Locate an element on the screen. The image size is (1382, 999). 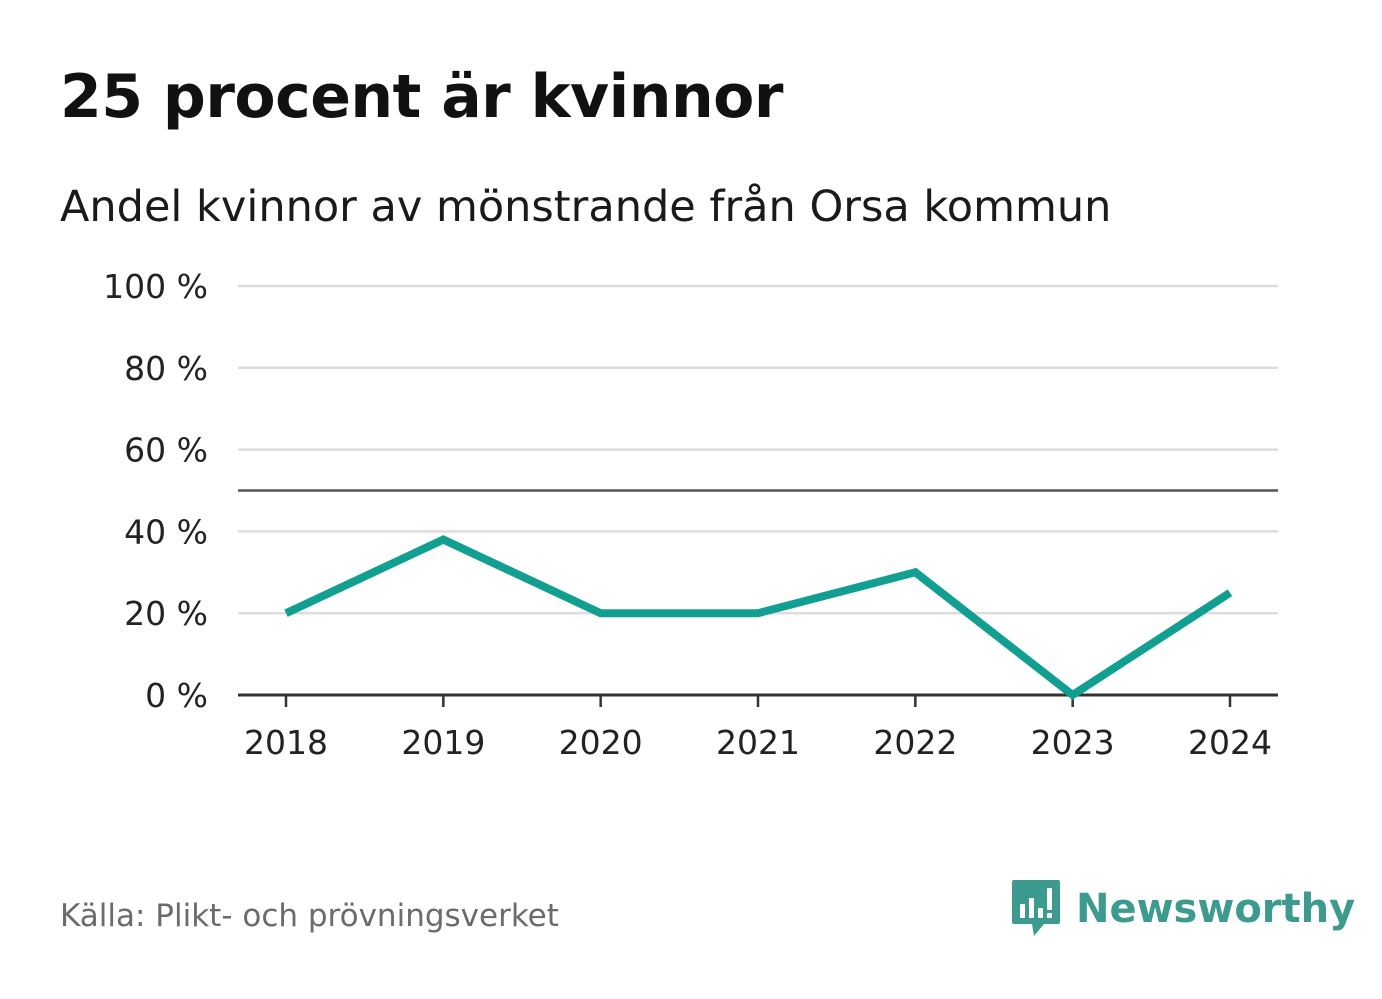
y-tick-label: 100 % is located at coordinates (155, 286).